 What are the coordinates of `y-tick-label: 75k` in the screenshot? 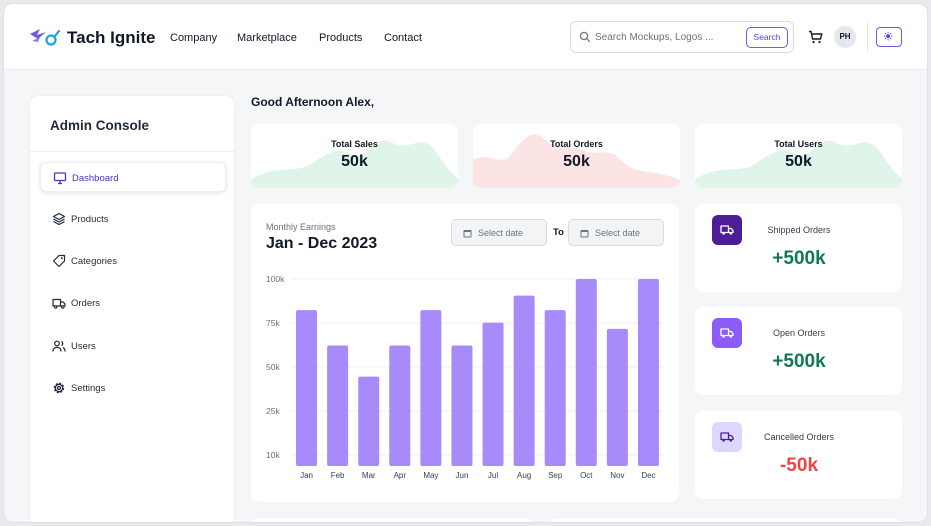 It's located at (273, 323).